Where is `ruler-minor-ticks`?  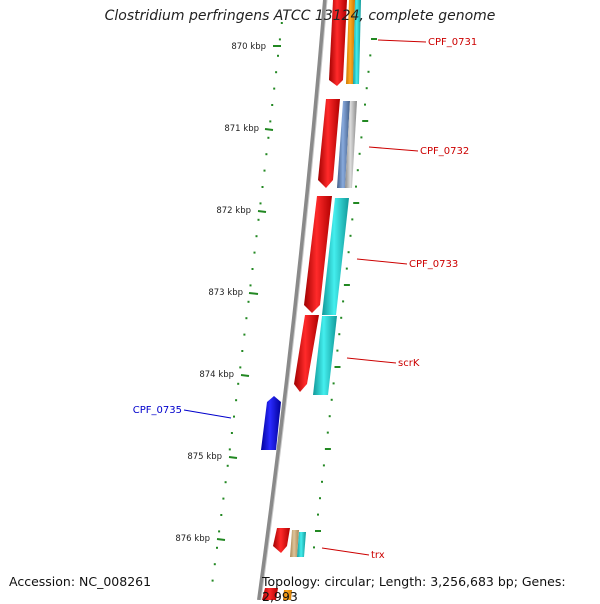 ruler-minor-ticks is located at coordinates (247, 302).